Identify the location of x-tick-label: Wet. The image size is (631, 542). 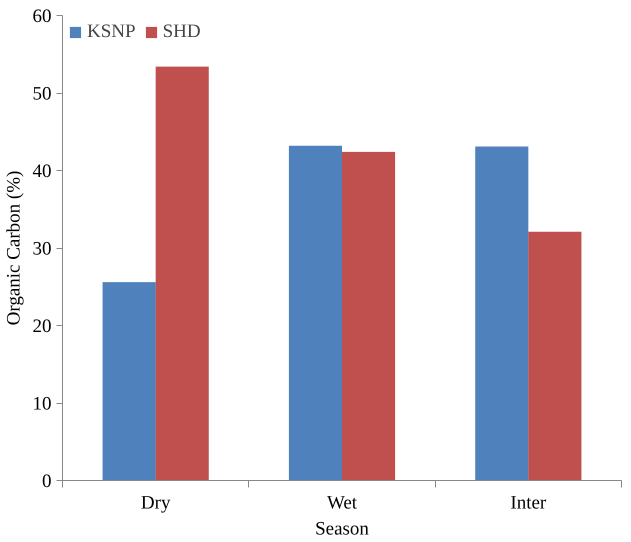
(342, 503).